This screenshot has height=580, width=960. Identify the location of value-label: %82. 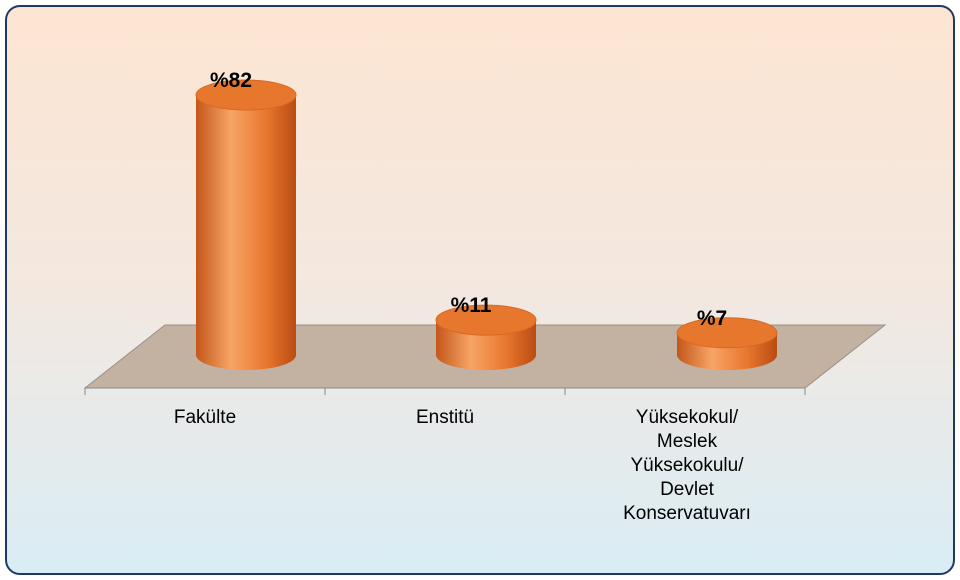
(231, 80).